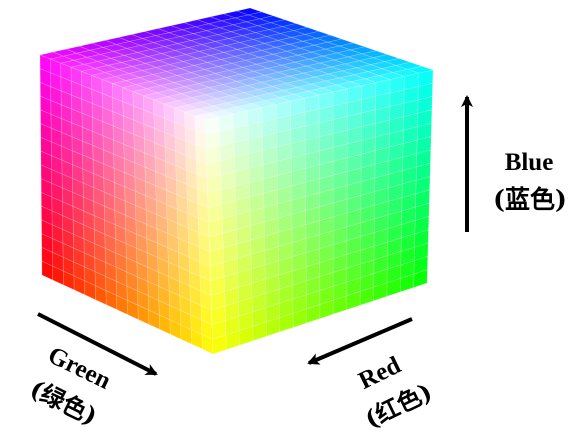  What do you see at coordinates (379, 373) in the screenshot?
I see `red-axis-label: Red` at bounding box center [379, 373].